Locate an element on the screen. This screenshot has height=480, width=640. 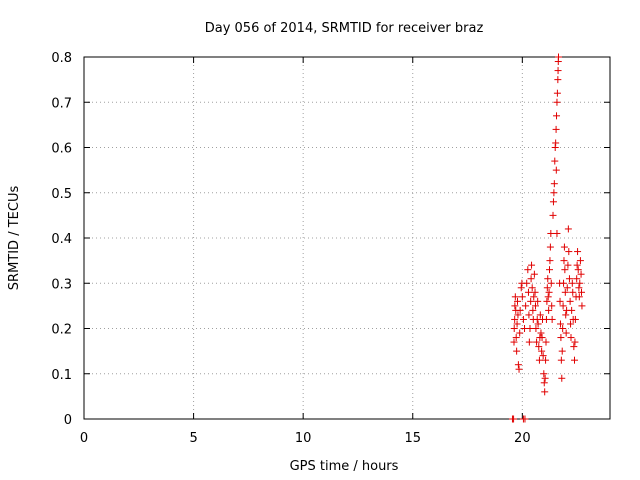
x-tick-label: 20 is located at coordinates (522, 438).